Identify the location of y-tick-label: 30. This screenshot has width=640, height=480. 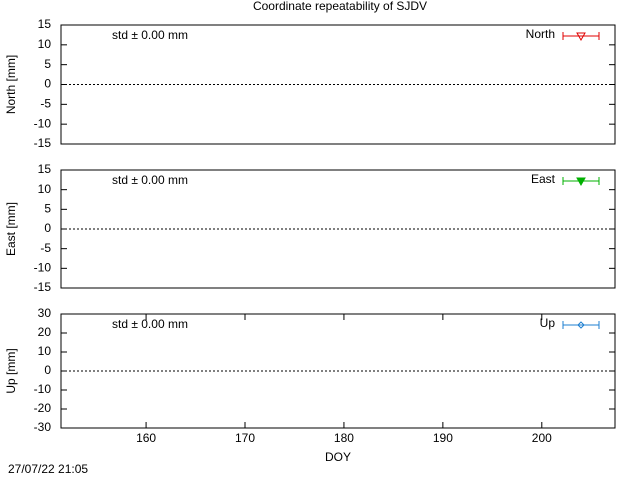
(45, 313).